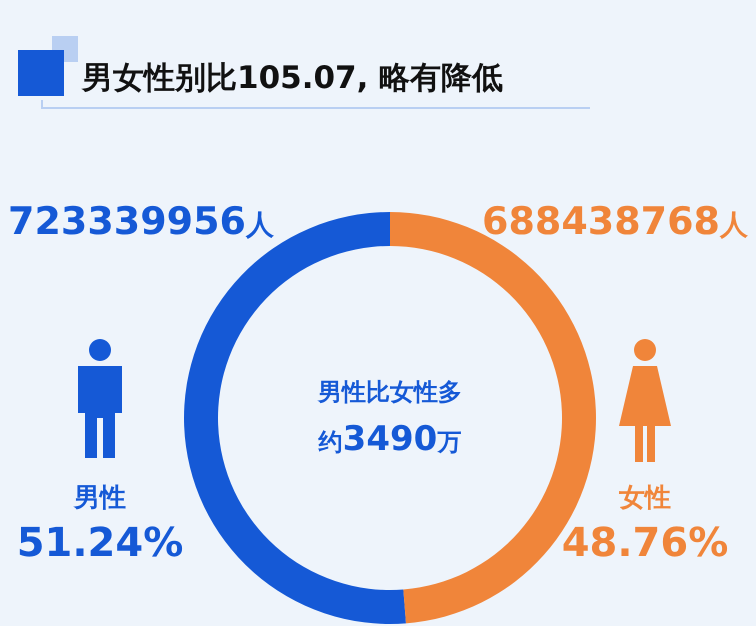 This screenshot has height=626, width=756. Describe the element at coordinates (389, 392) in the screenshot. I see `text: 男性比女性多` at that location.